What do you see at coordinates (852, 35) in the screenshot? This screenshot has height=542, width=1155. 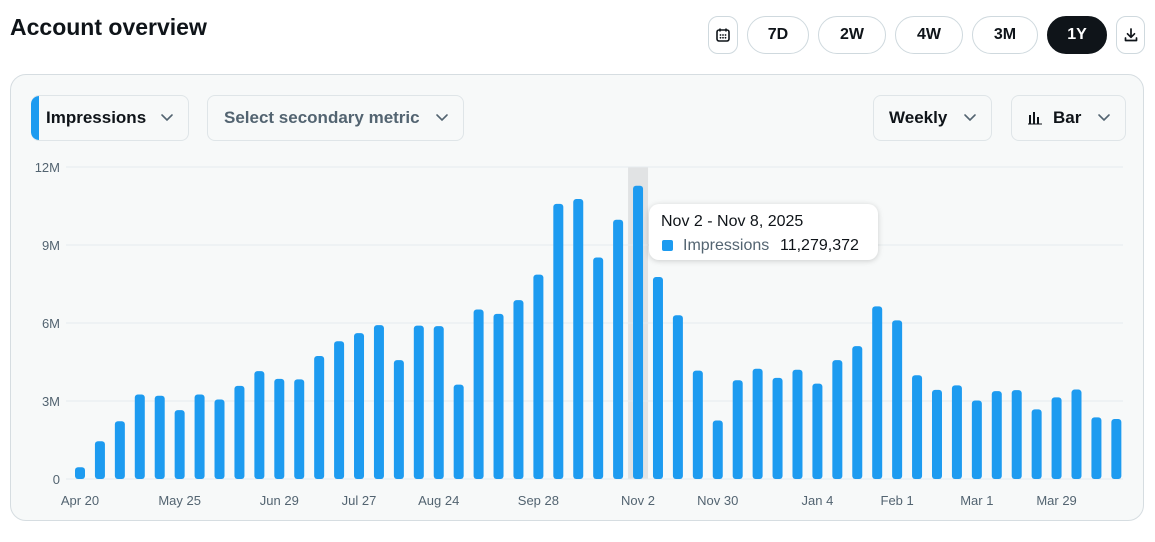 I see `range-2w-button: 2W` at bounding box center [852, 35].